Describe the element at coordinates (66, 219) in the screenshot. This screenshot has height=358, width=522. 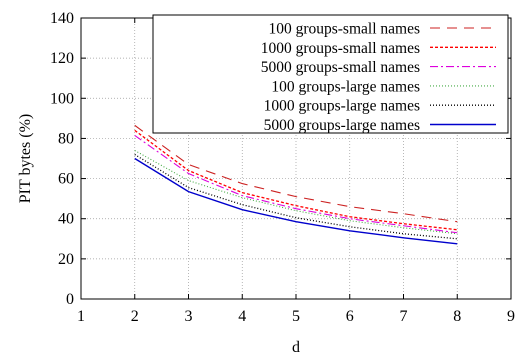
I see `y-tick-label: 40` at that location.